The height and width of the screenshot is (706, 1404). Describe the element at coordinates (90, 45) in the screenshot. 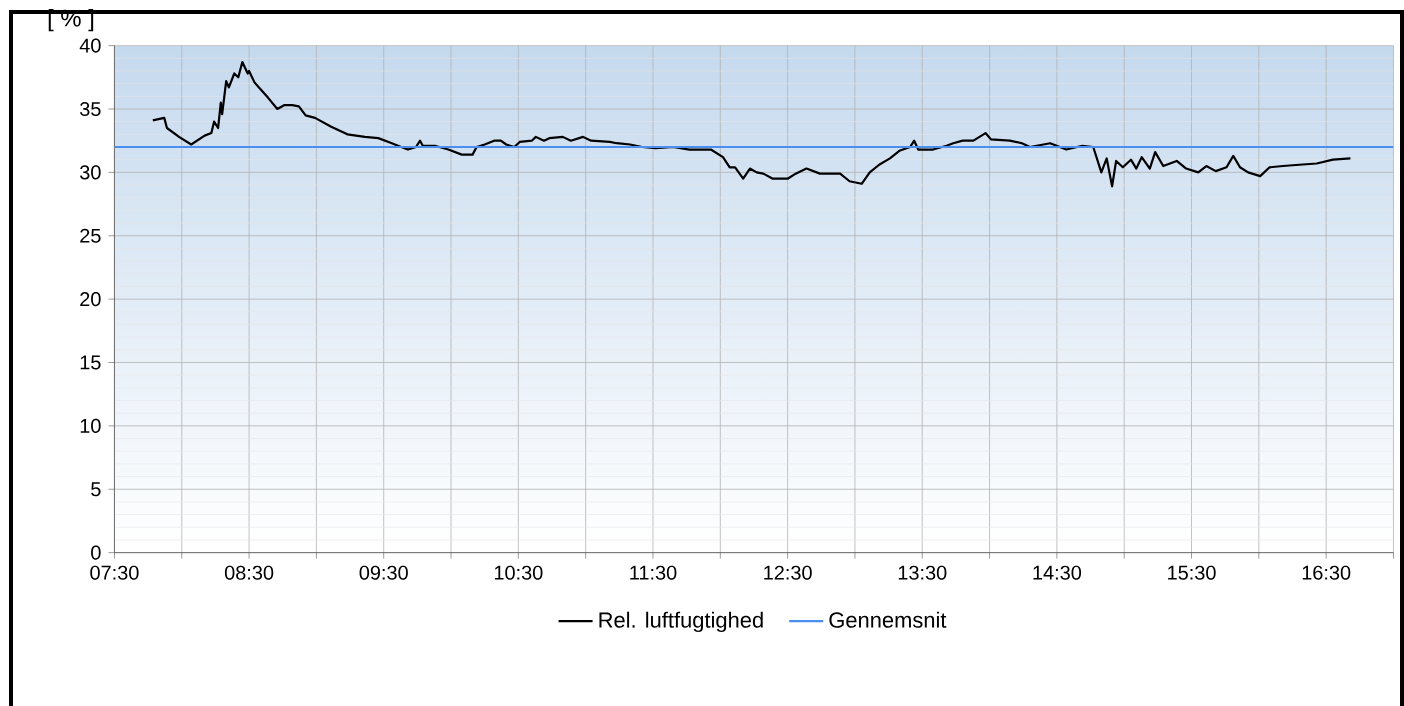

I see `y-tick-label: 40` at that location.